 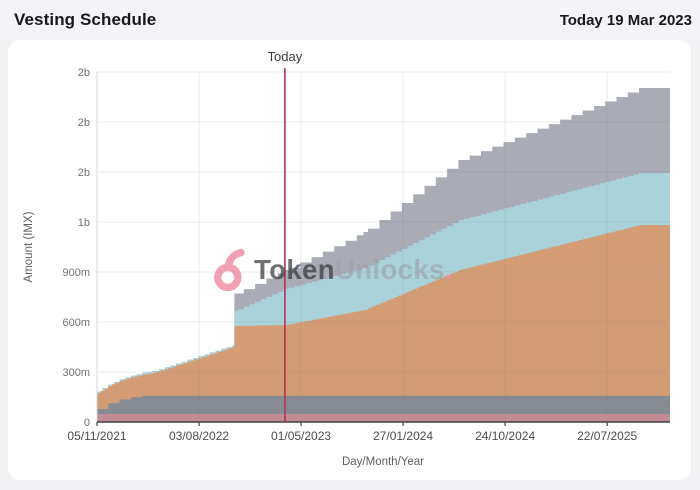 What do you see at coordinates (96, 436) in the screenshot?
I see `x-tick-label: 05/11/2021` at bounding box center [96, 436].